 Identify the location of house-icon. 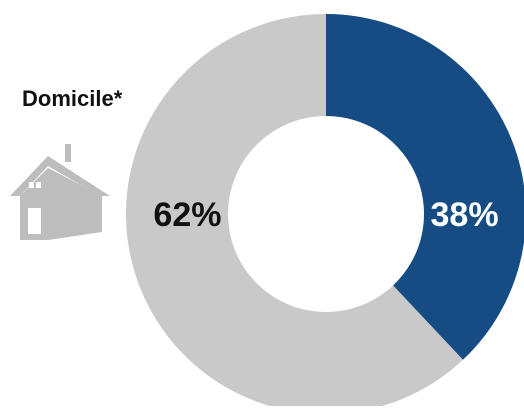
(60, 192).